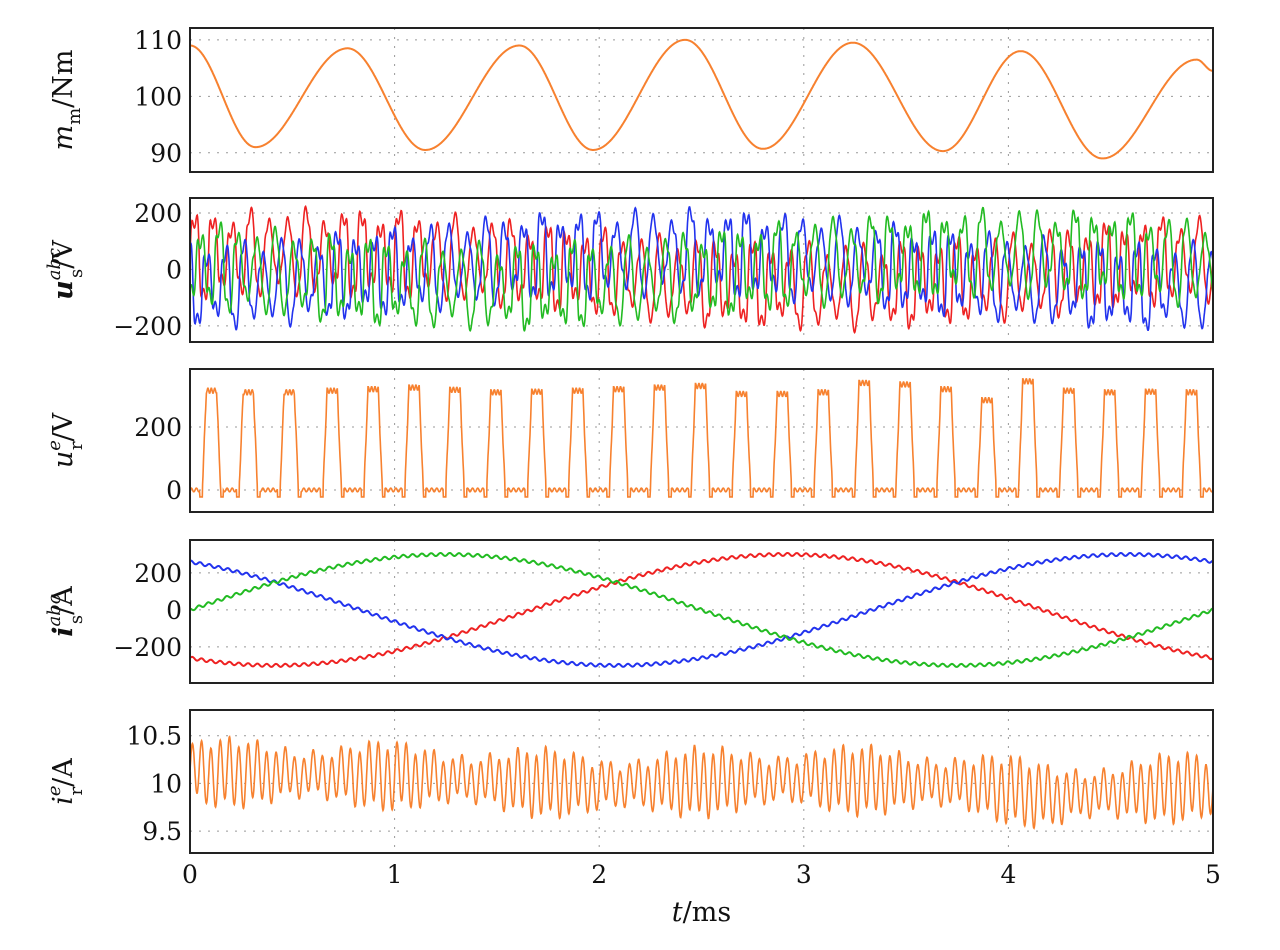 This screenshot has height=950, width=1280. Describe the element at coordinates (158, 40) in the screenshot. I see `y-tick-label: 110` at that location.